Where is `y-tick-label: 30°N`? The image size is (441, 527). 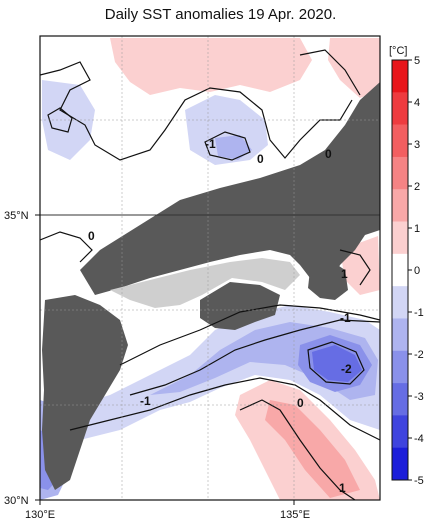 y-tick-label: 30°N is located at coordinates (16, 501).